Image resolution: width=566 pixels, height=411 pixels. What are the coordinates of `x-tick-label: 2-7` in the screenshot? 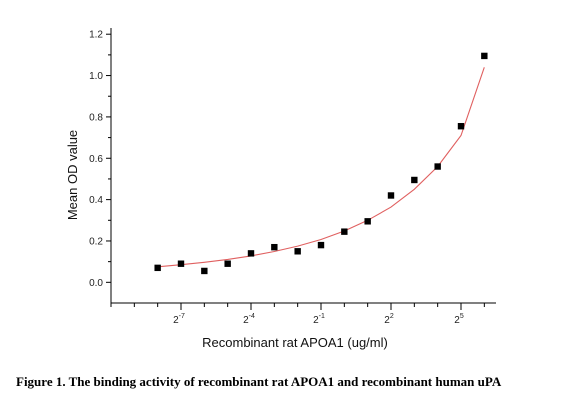 It's located at (179, 319).